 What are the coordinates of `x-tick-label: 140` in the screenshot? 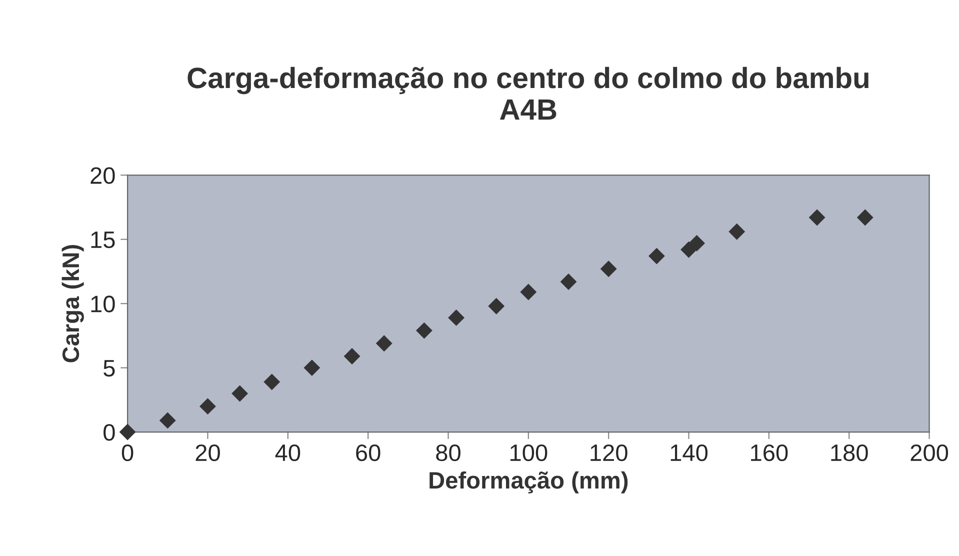 It's located at (689, 453).